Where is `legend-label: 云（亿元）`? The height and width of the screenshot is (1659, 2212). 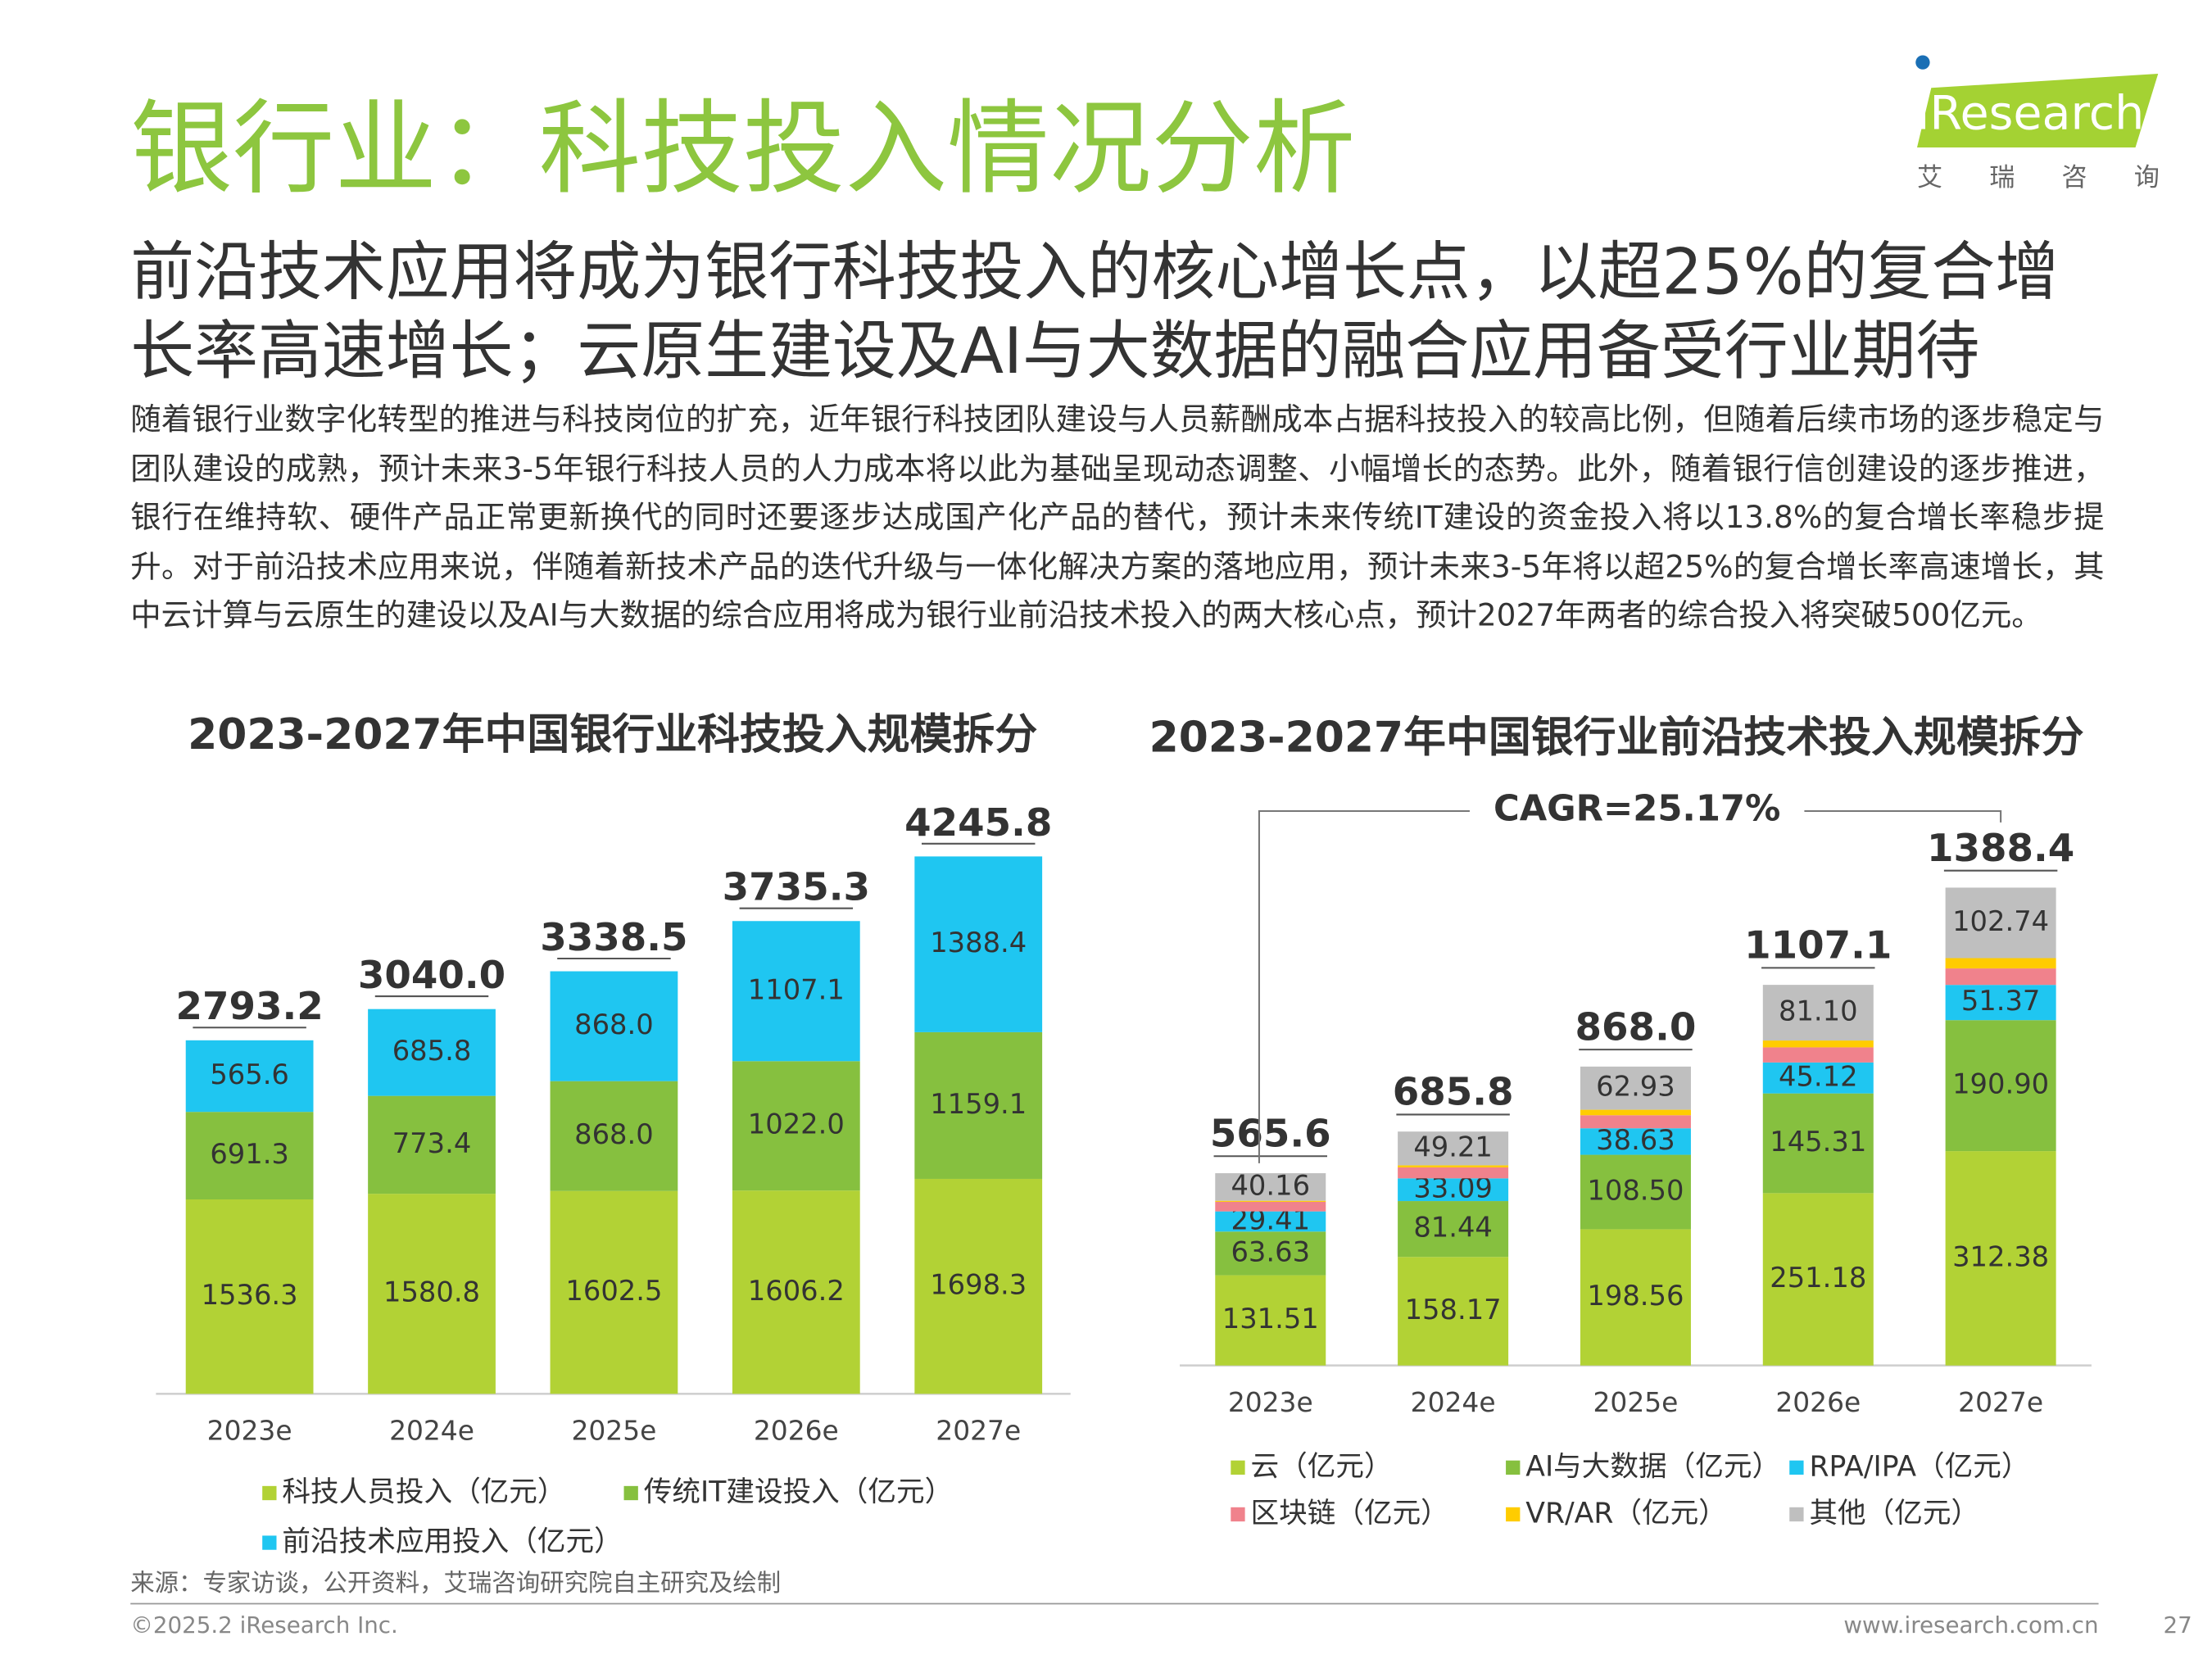 legend-label: 云（亿元） is located at coordinates (1322, 1466).